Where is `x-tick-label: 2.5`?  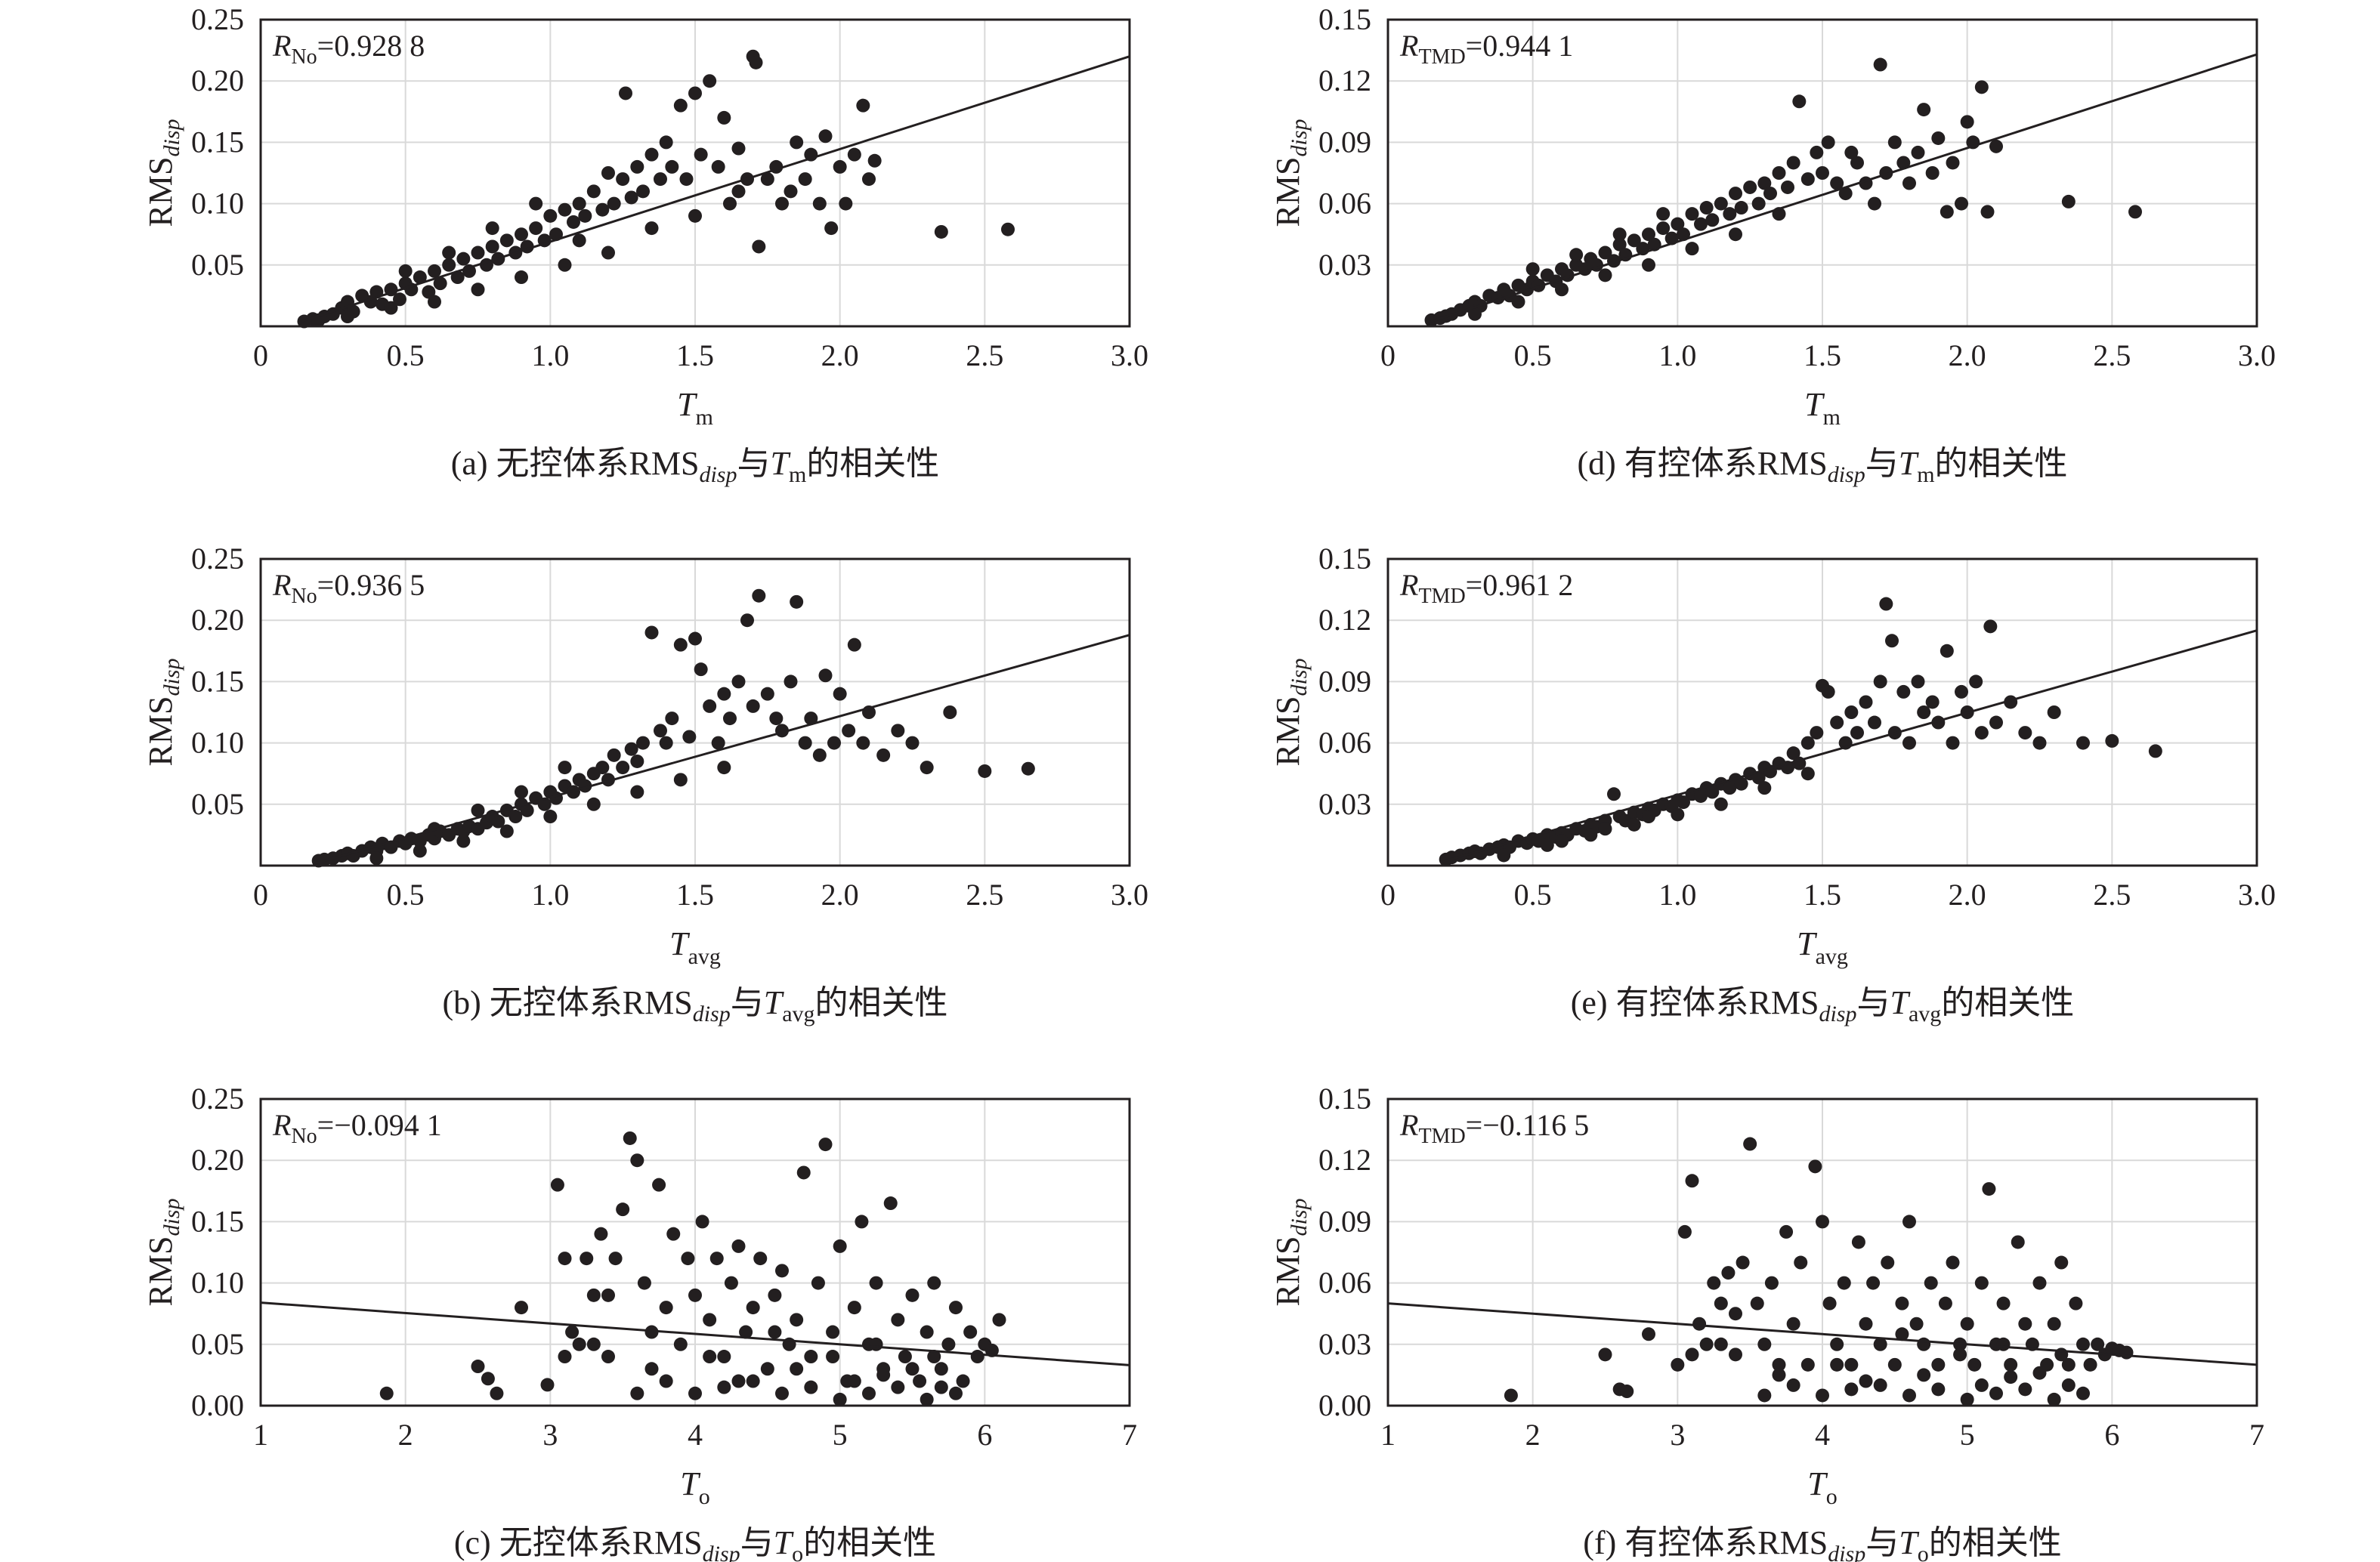
x-tick-label: 2.5 is located at coordinates (984, 895).